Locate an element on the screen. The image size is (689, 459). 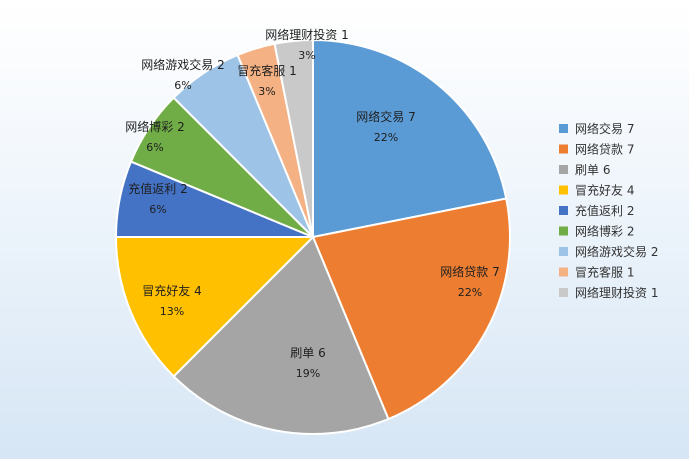
legend-label: 网络交易 7 is located at coordinates (604, 128).